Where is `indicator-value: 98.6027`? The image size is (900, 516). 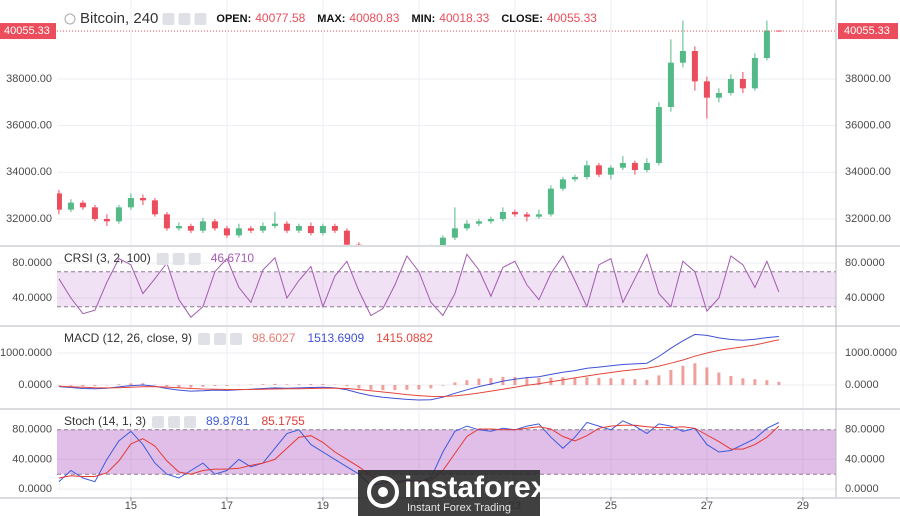
indicator-value: 98.6027 is located at coordinates (274, 338).